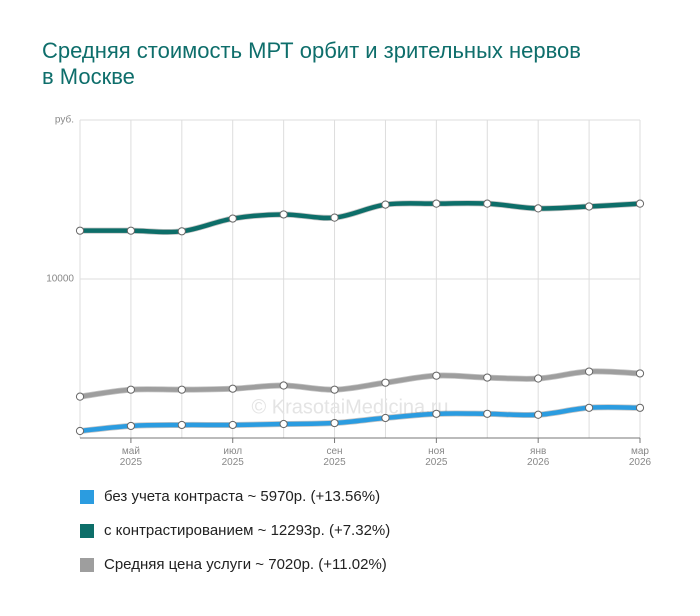  What do you see at coordinates (64, 120) in the screenshot?
I see `y-tick-label: руб.` at bounding box center [64, 120].